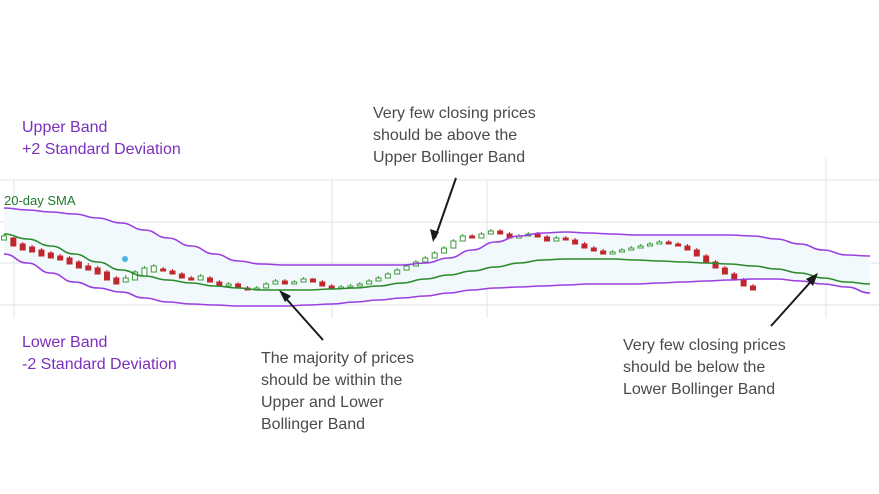 This screenshot has height=494, width=879. I want to click on annotation-below-line-1: Very few closing prices, so click(704, 345).